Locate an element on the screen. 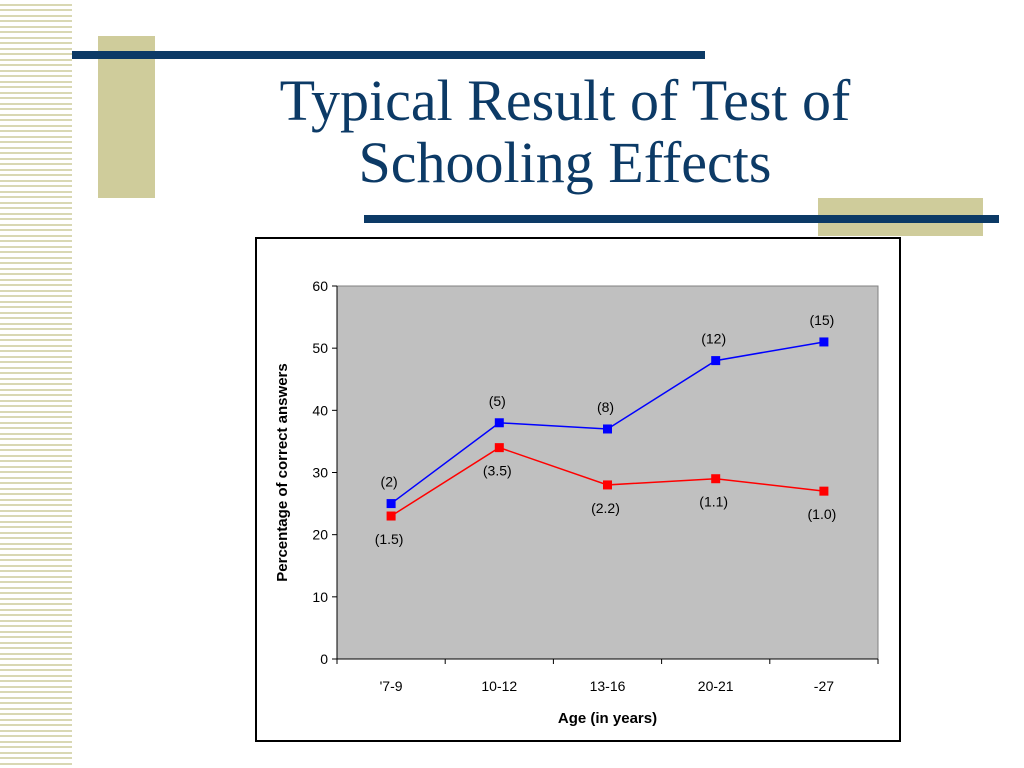  y-tick-label: 10 is located at coordinates (320, 597).